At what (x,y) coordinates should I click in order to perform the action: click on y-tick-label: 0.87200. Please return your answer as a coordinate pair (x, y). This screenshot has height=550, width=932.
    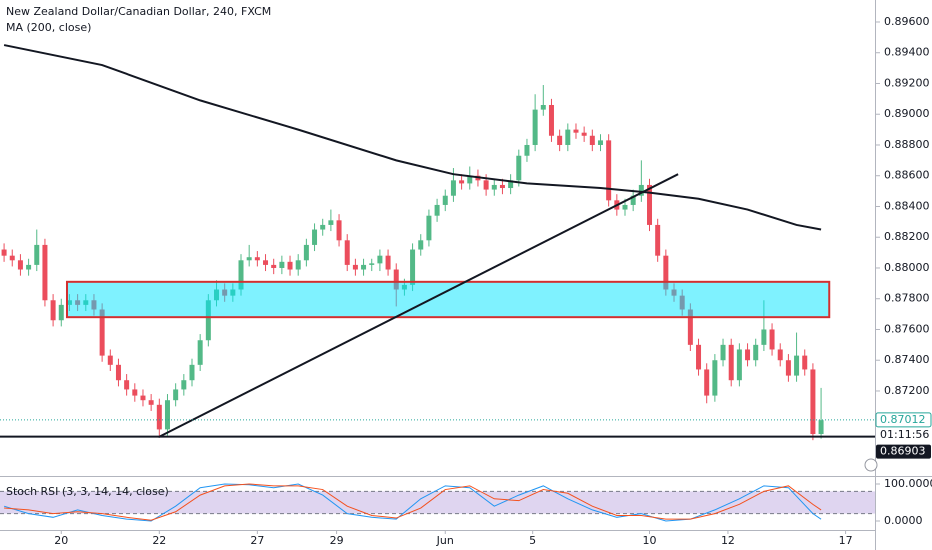
    Looking at the image, I should click on (907, 390).